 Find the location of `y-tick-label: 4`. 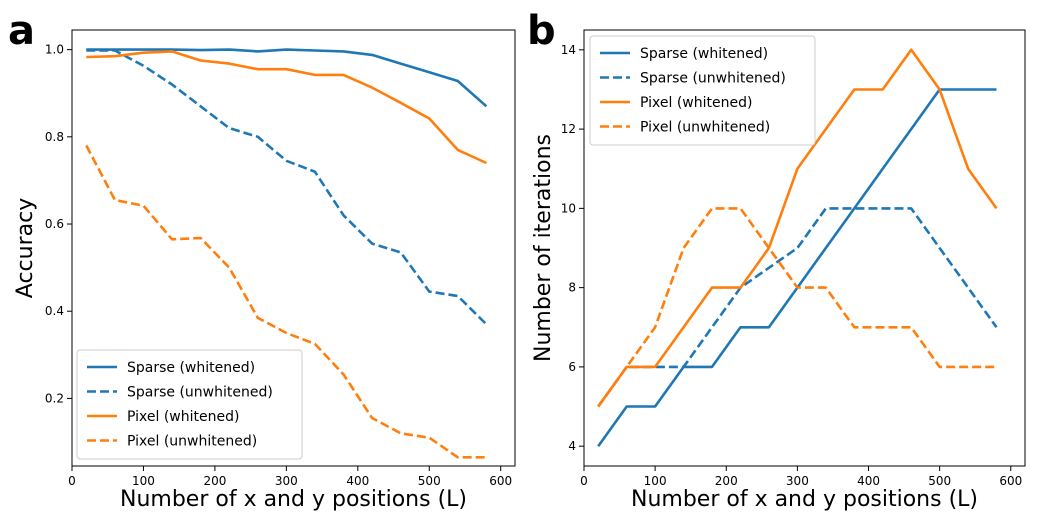

y-tick-label: 4 is located at coordinates (572, 446).